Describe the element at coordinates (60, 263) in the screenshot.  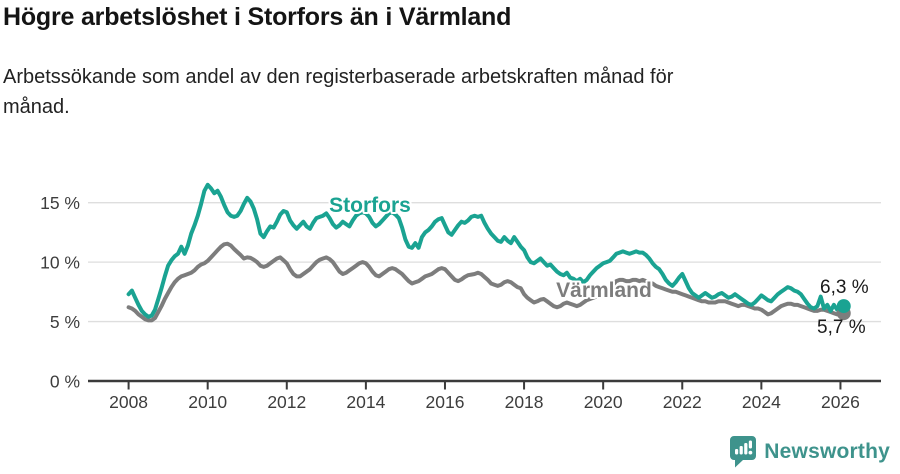
I see `y-tick-label: 10 %` at that location.